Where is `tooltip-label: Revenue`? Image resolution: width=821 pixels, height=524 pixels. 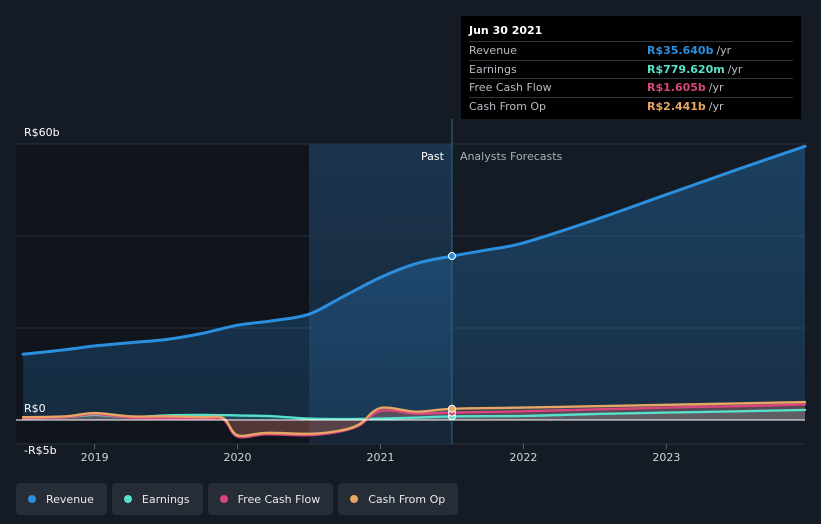
tooltip-label: Revenue is located at coordinates (493, 50).